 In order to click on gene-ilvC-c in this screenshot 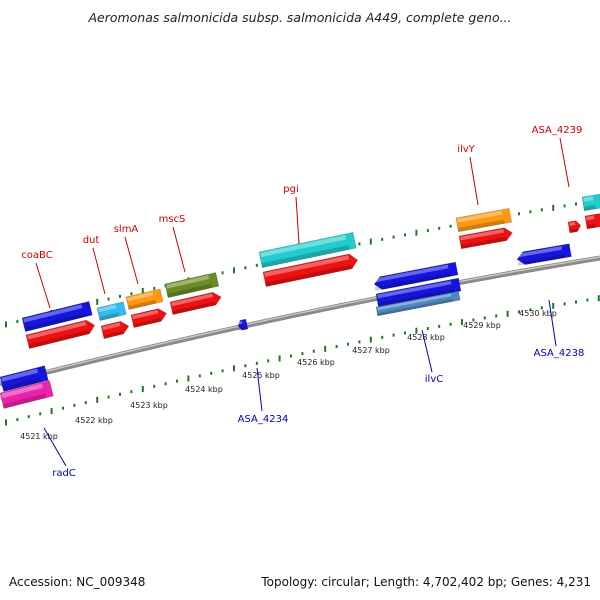, I will do `click(418, 303)`.